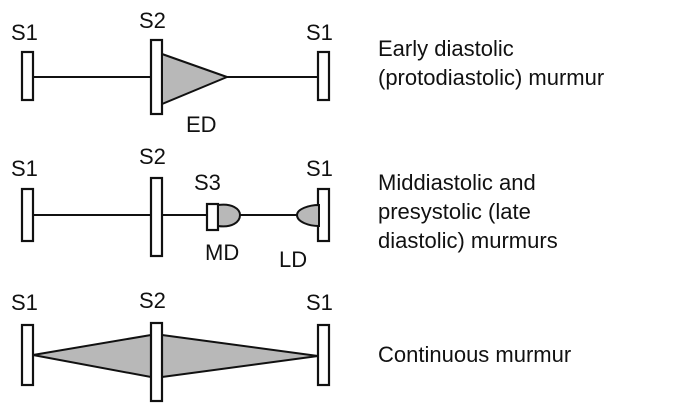 The width and height of the screenshot is (673, 410). Describe the element at coordinates (207, 182) in the screenshot. I see `s3-label: S3` at that location.